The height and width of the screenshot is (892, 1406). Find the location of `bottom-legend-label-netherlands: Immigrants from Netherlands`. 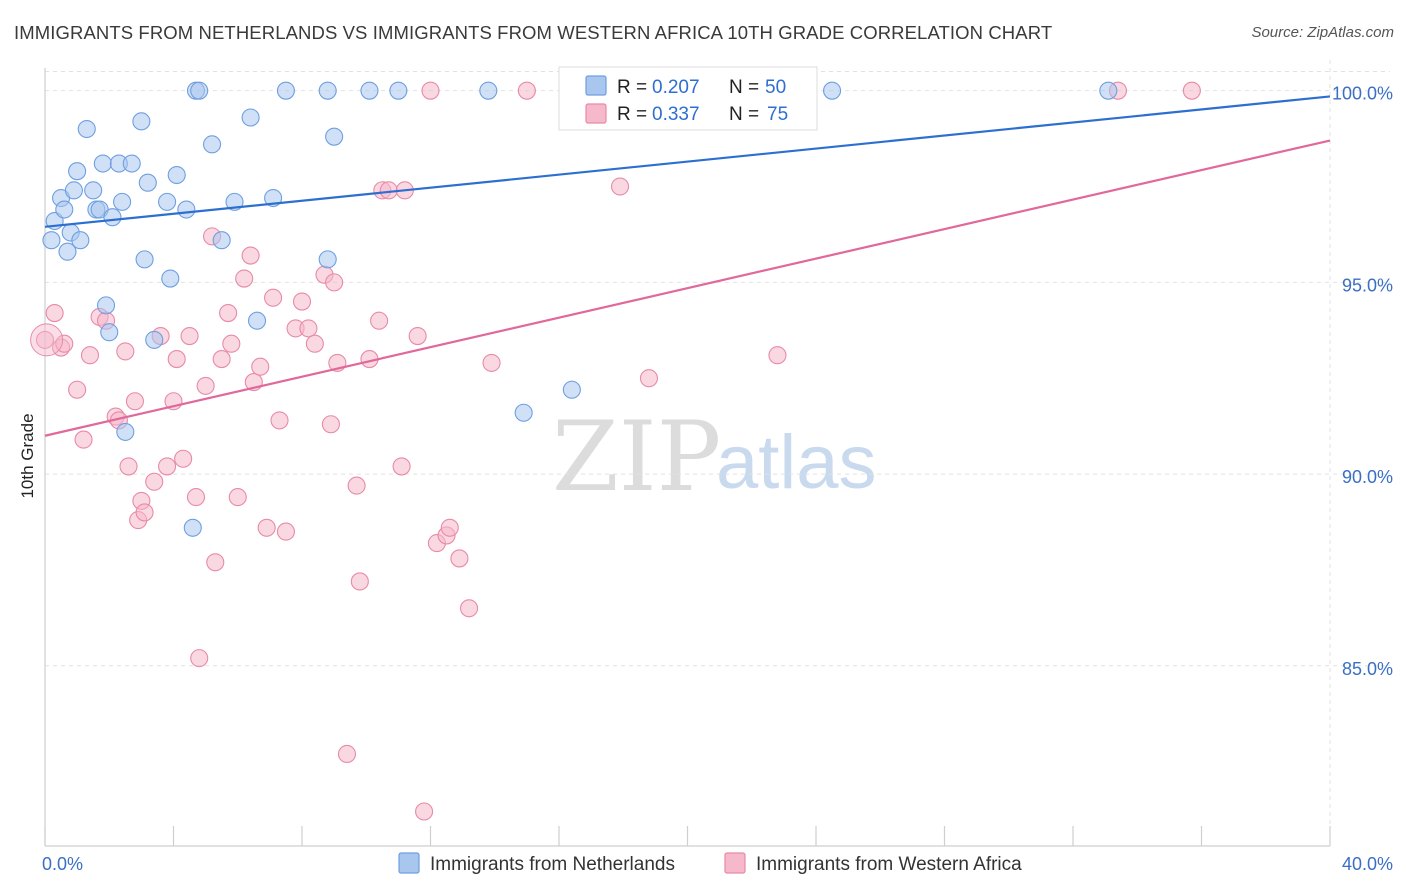

bottom-legend-label-netherlands: Immigrants from Netherlands is located at coordinates (552, 864).